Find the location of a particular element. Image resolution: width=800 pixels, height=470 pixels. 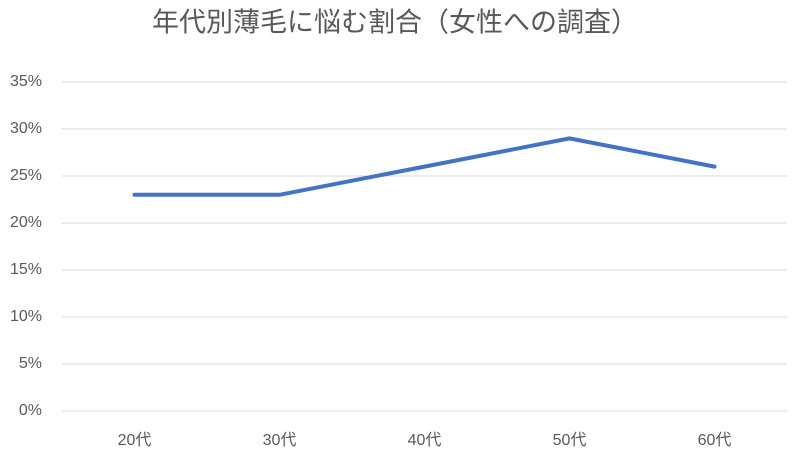

x-tick-label: 20代 is located at coordinates (135, 440).